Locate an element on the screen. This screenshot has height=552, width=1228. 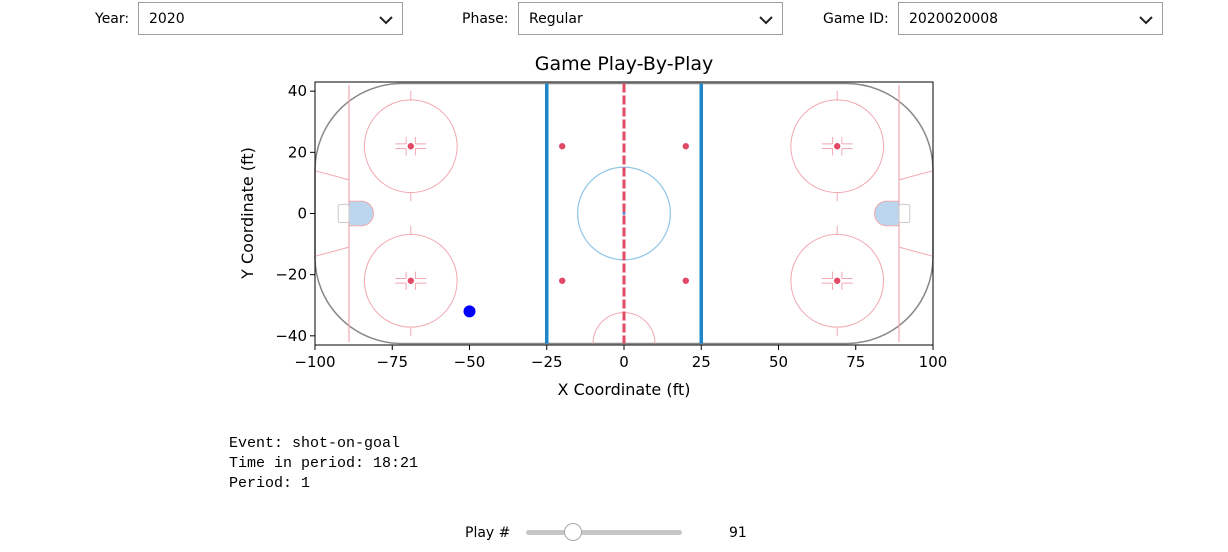
y-tick-label: 40 is located at coordinates (297, 91).